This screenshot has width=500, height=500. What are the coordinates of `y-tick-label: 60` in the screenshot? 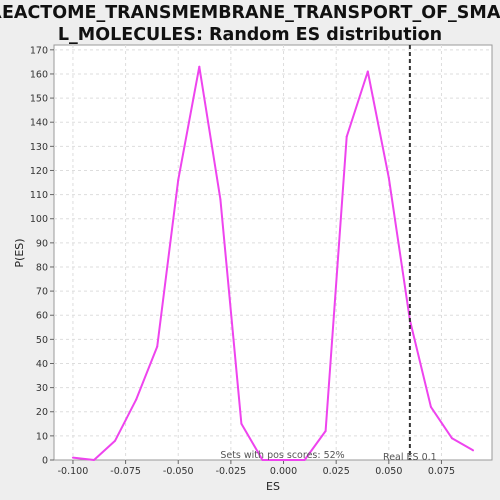 It's located at (42, 316).